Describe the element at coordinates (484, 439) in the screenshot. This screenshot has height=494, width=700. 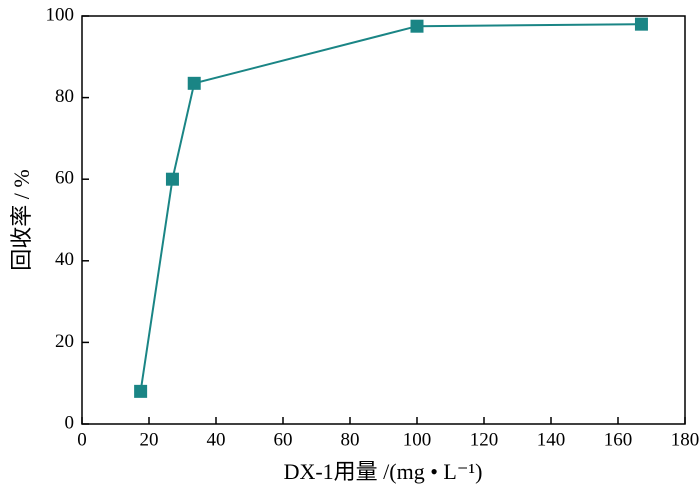
I see `x-tick-label: 120` at that location.